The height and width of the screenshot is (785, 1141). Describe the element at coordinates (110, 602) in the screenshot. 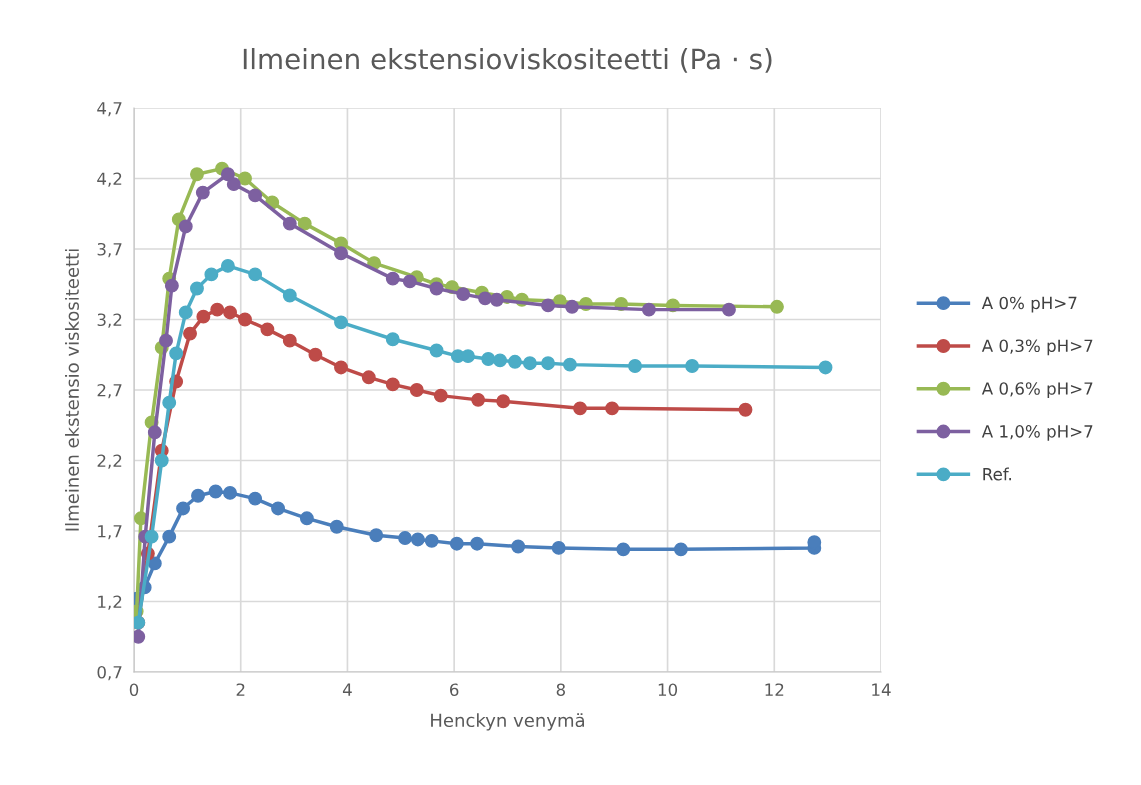

I see `y-tick-label: 1,2` at that location.